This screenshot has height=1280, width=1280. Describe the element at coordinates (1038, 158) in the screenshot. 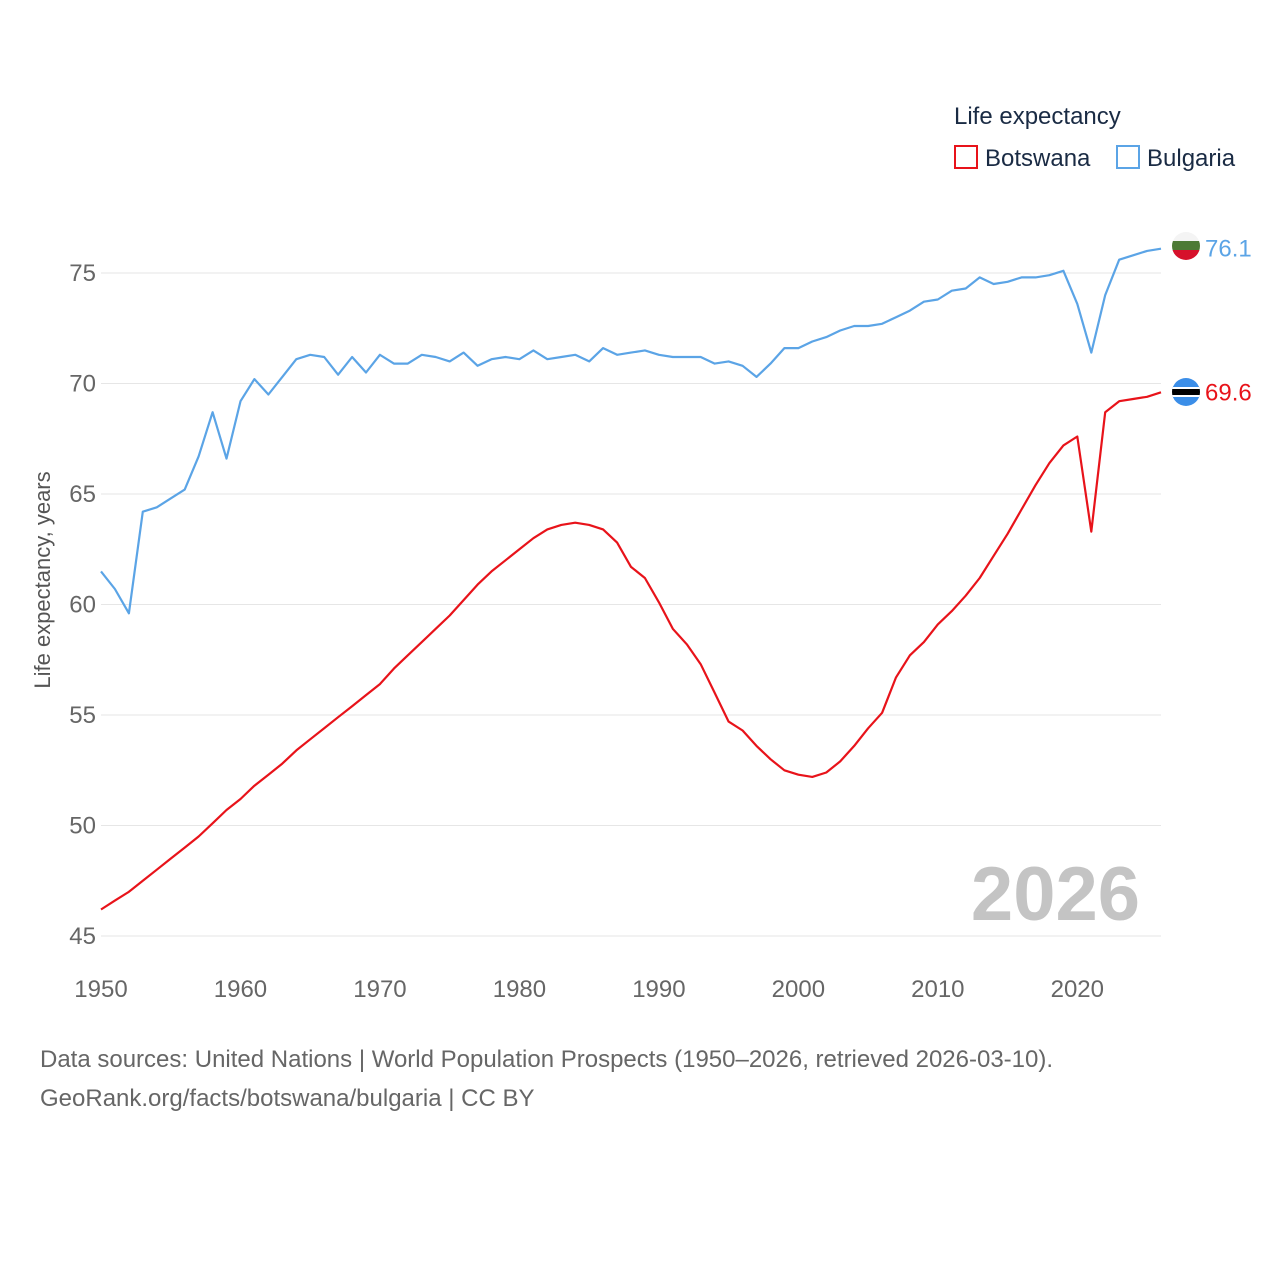

I see `legend-label-botswana: Botswana` at that location.